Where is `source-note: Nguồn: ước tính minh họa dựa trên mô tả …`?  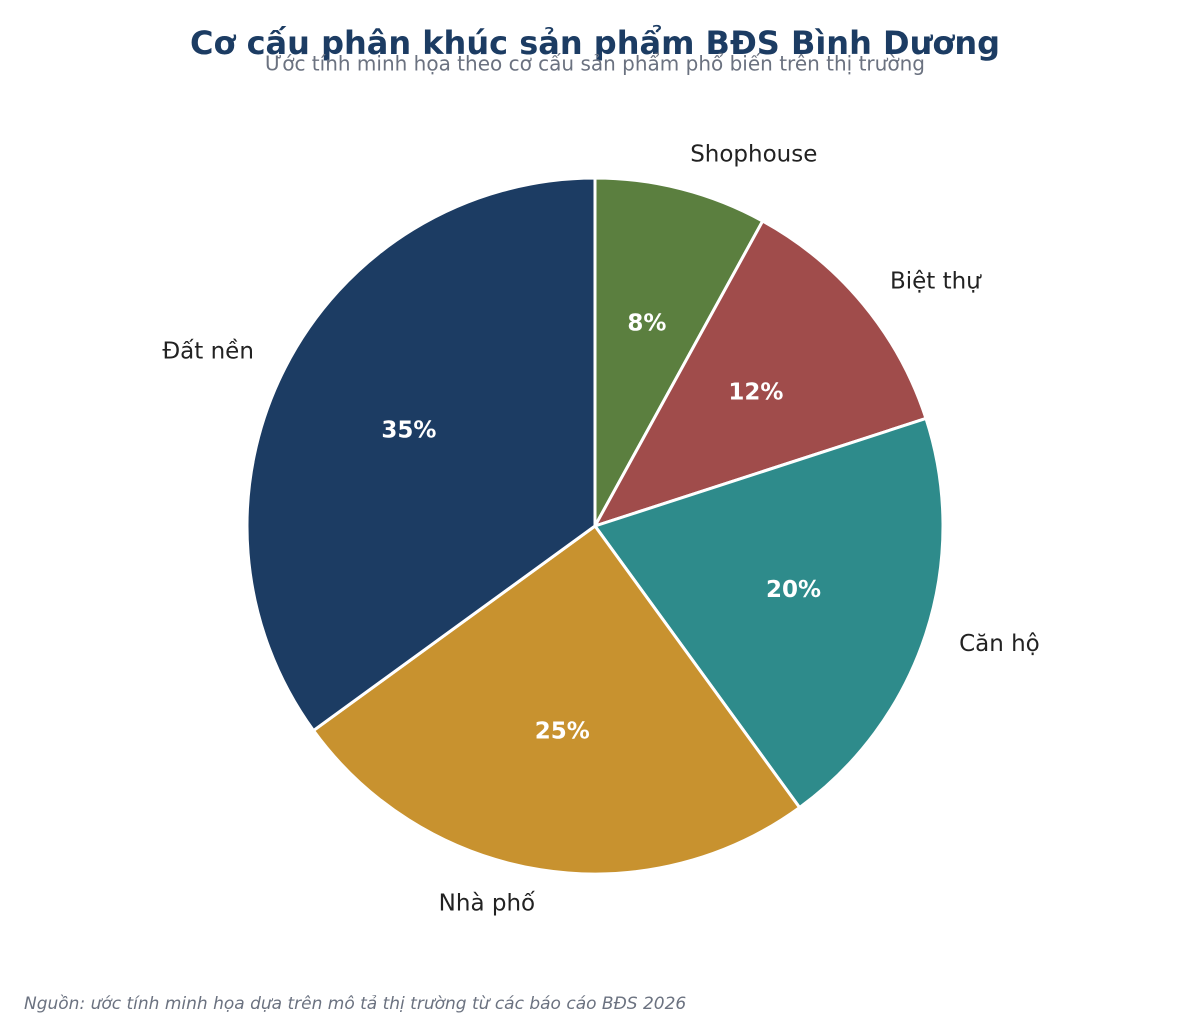
source-note: Nguồn: ước tính minh họa dựa trên mô tả … is located at coordinates (355, 1003).